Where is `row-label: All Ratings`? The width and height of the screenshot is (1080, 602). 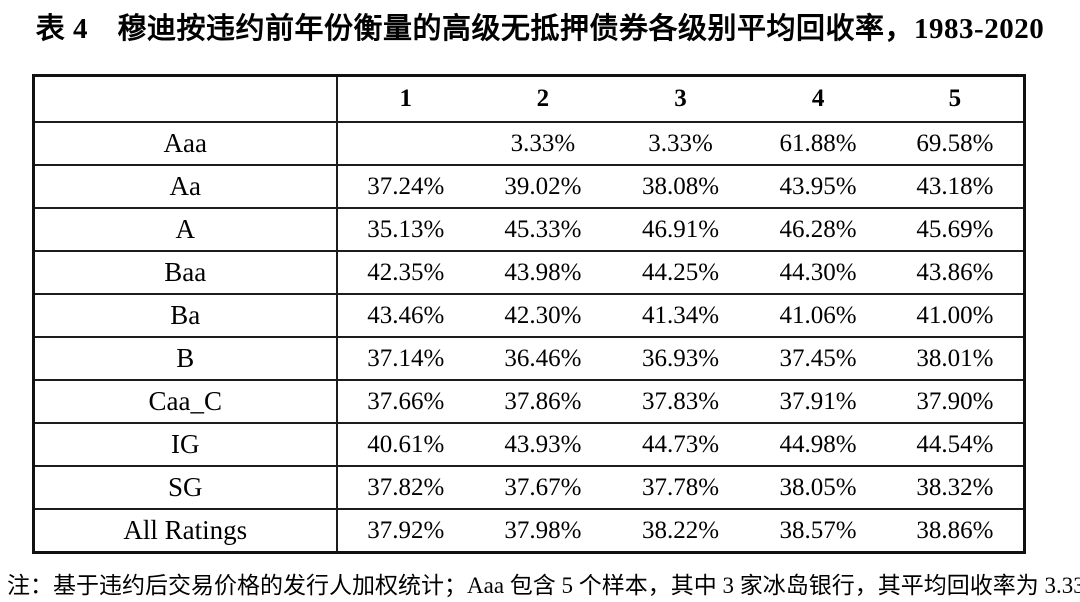 row-label: All Ratings is located at coordinates (185, 530).